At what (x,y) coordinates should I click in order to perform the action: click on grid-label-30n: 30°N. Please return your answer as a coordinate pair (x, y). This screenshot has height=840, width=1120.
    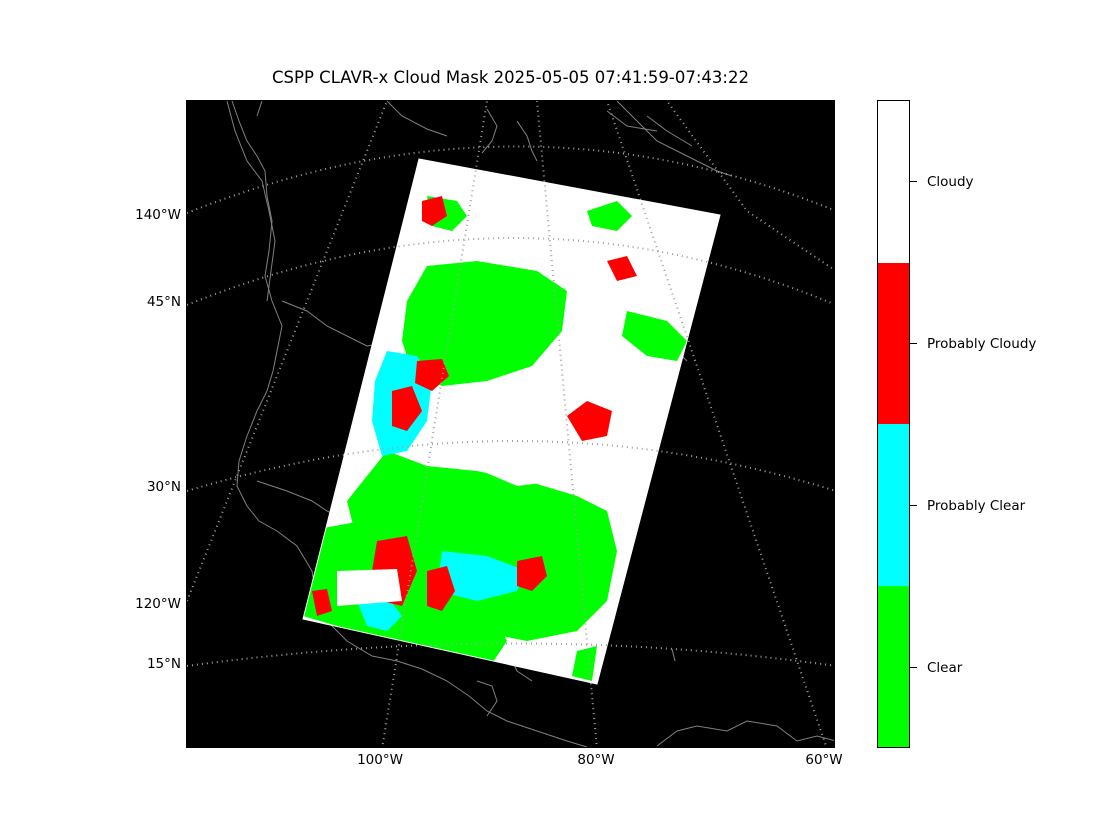
    Looking at the image, I should click on (163, 487).